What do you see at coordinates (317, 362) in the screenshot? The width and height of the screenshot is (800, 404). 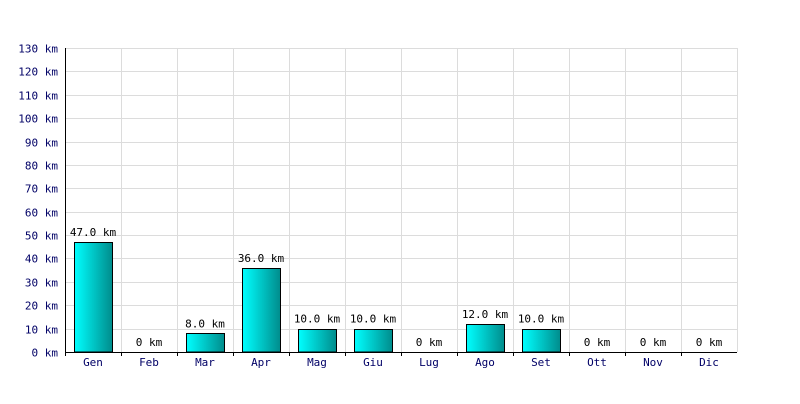 I see `x-tick-label: Mag` at bounding box center [317, 362].